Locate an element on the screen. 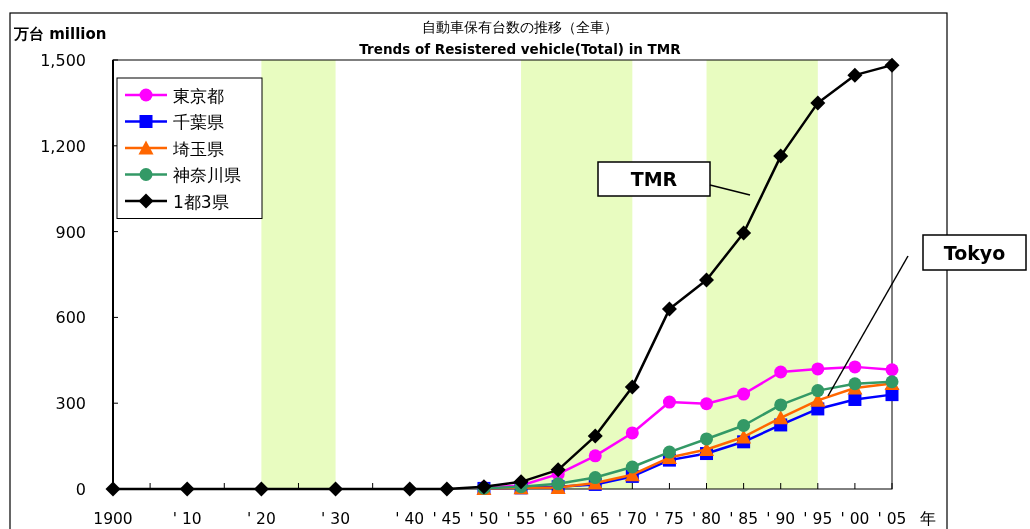 The height and width of the screenshot is (529, 1030). legend-label: 千葉県 is located at coordinates (198, 122).